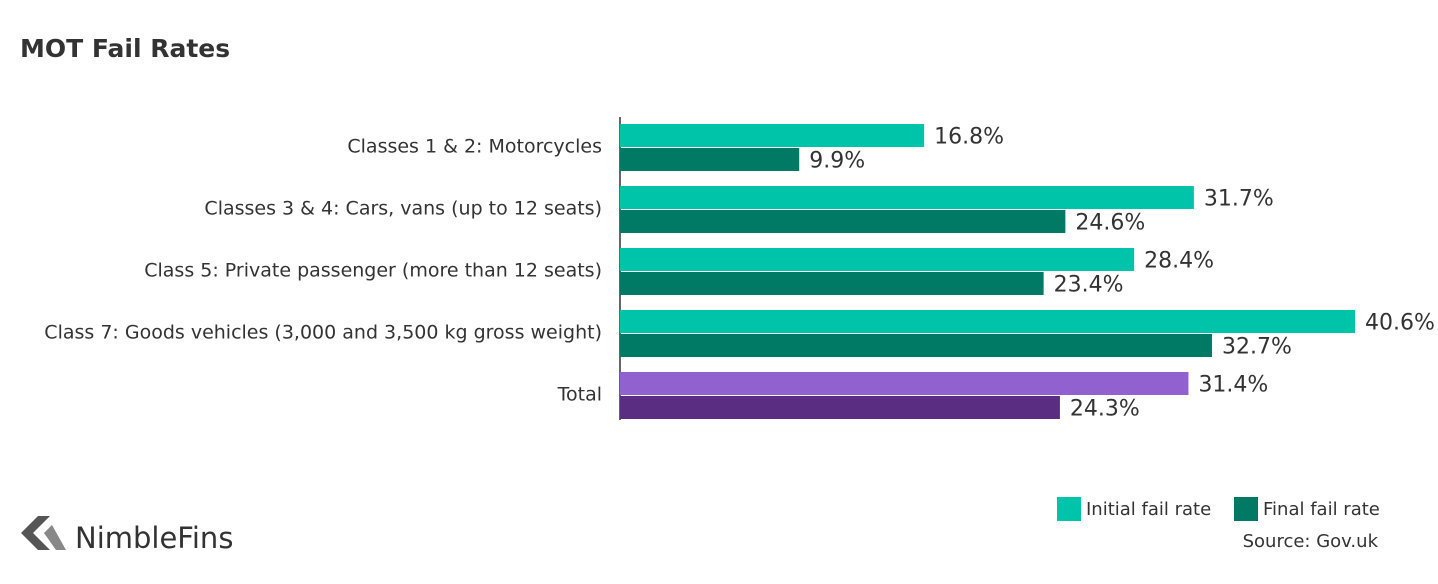 The image size is (1438, 584). Describe the element at coordinates (1148, 509) in the screenshot. I see `legend-label: Initial fail rate` at that location.